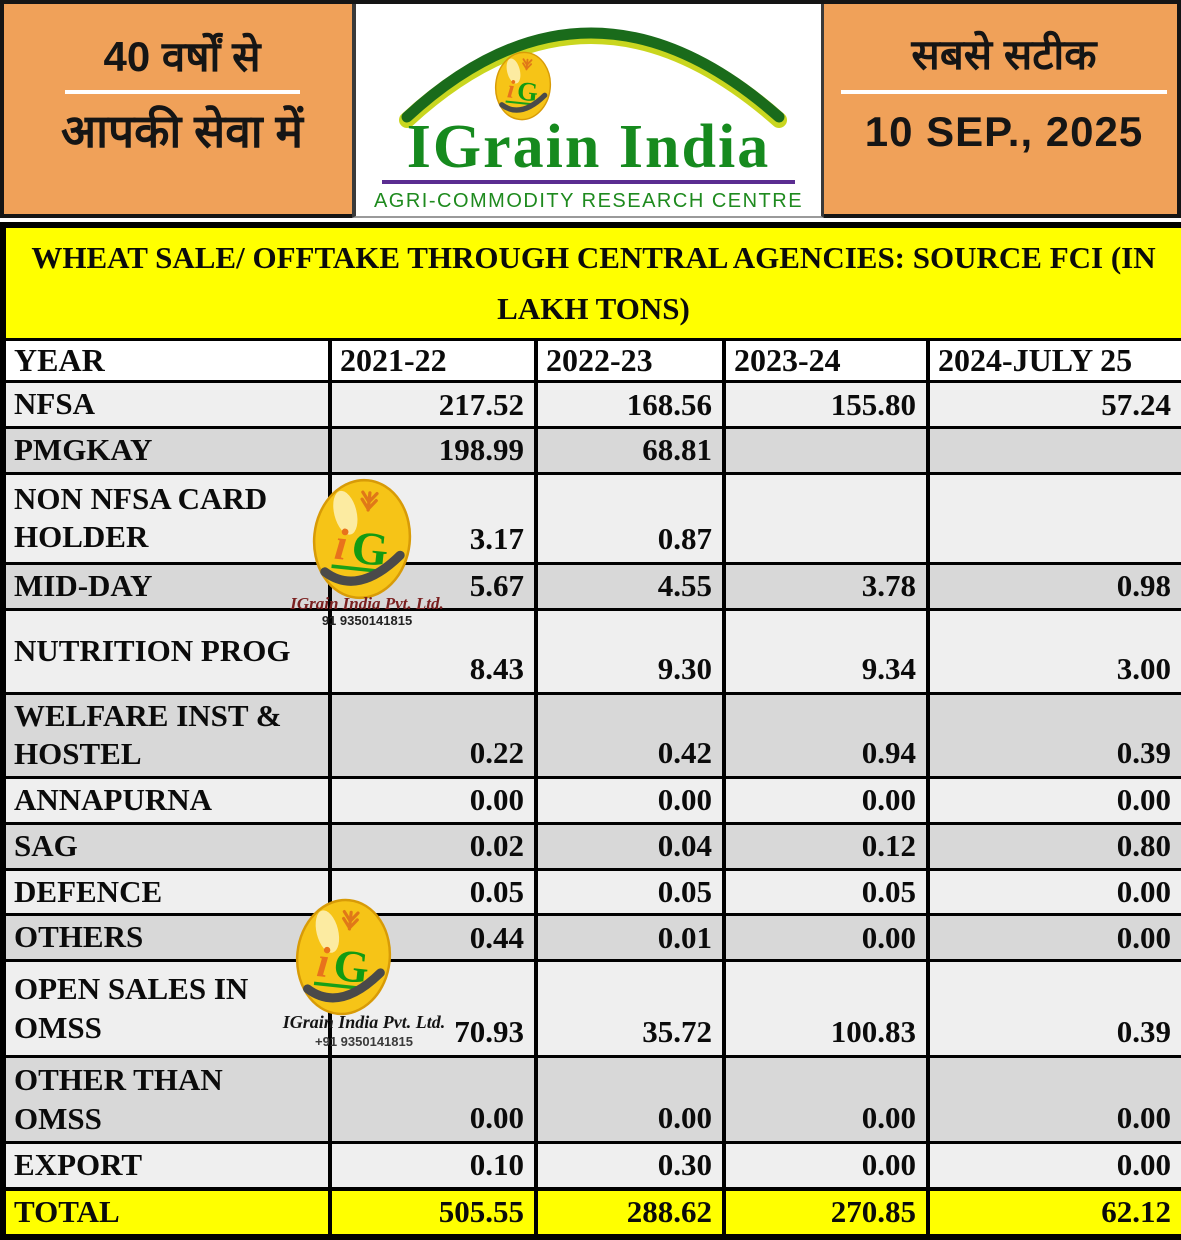 Image resolution: width=1181 pixels, height=1240 pixels. Describe the element at coordinates (433, 361) in the screenshot. I see `column-header: 2021-22` at that location.